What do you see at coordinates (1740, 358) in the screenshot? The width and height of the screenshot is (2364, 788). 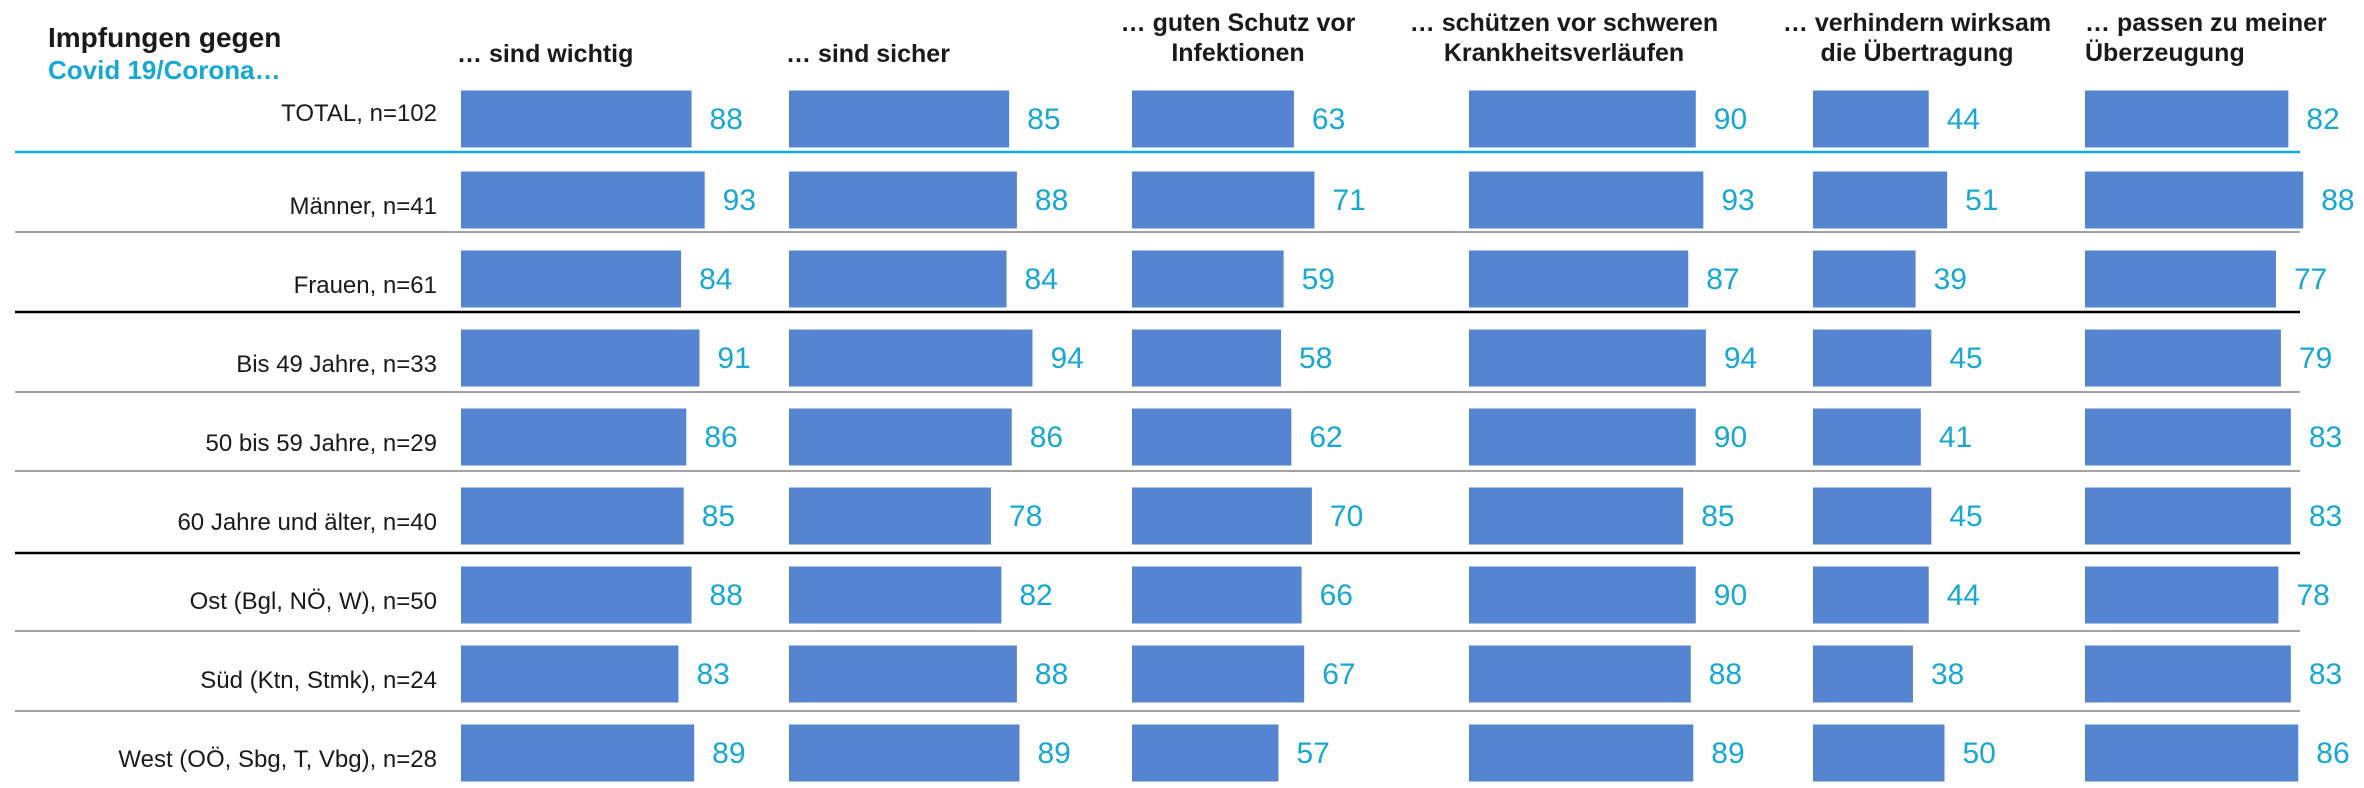 I see `value-label: 94` at bounding box center [1740, 358].